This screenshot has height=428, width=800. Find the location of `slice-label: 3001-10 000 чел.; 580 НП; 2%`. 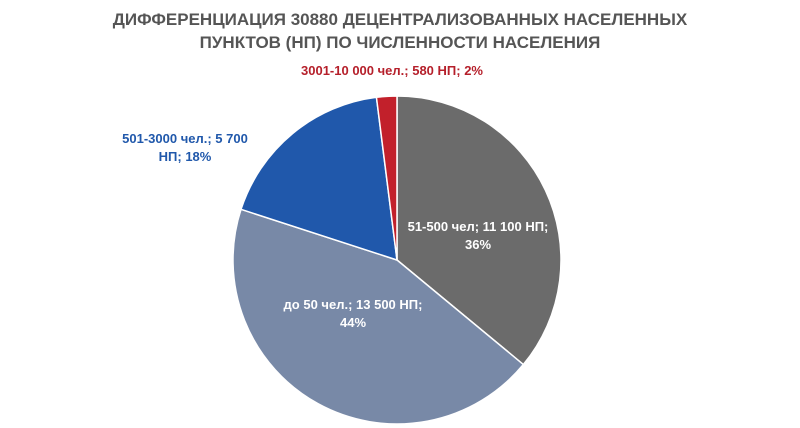

slice-label: 3001-10 000 чел.; 580 НП; 2% is located at coordinates (392, 71).